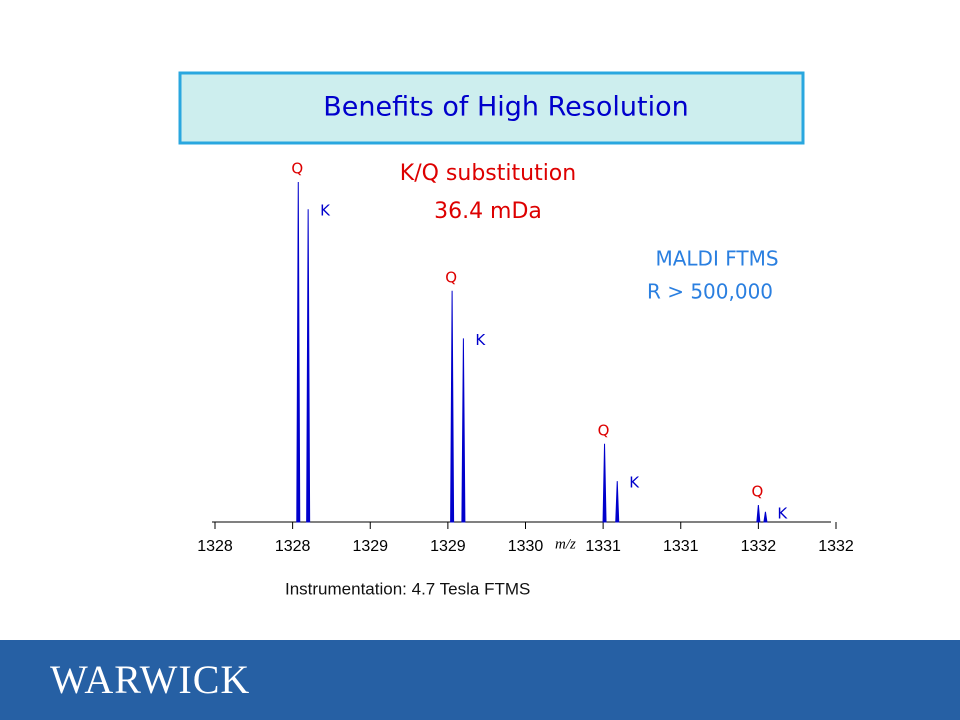  What do you see at coordinates (480, 680) in the screenshot?
I see `footer-band` at bounding box center [480, 680].